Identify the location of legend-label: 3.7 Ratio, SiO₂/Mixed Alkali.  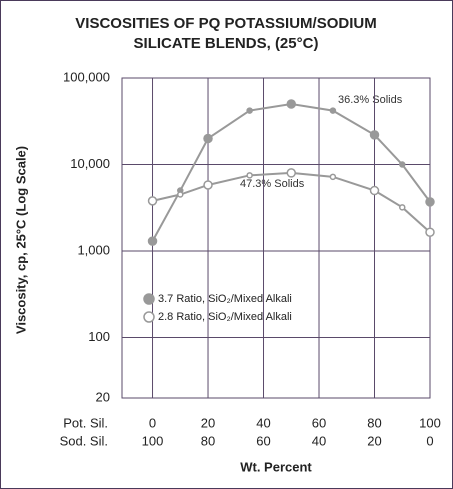
(225, 299).